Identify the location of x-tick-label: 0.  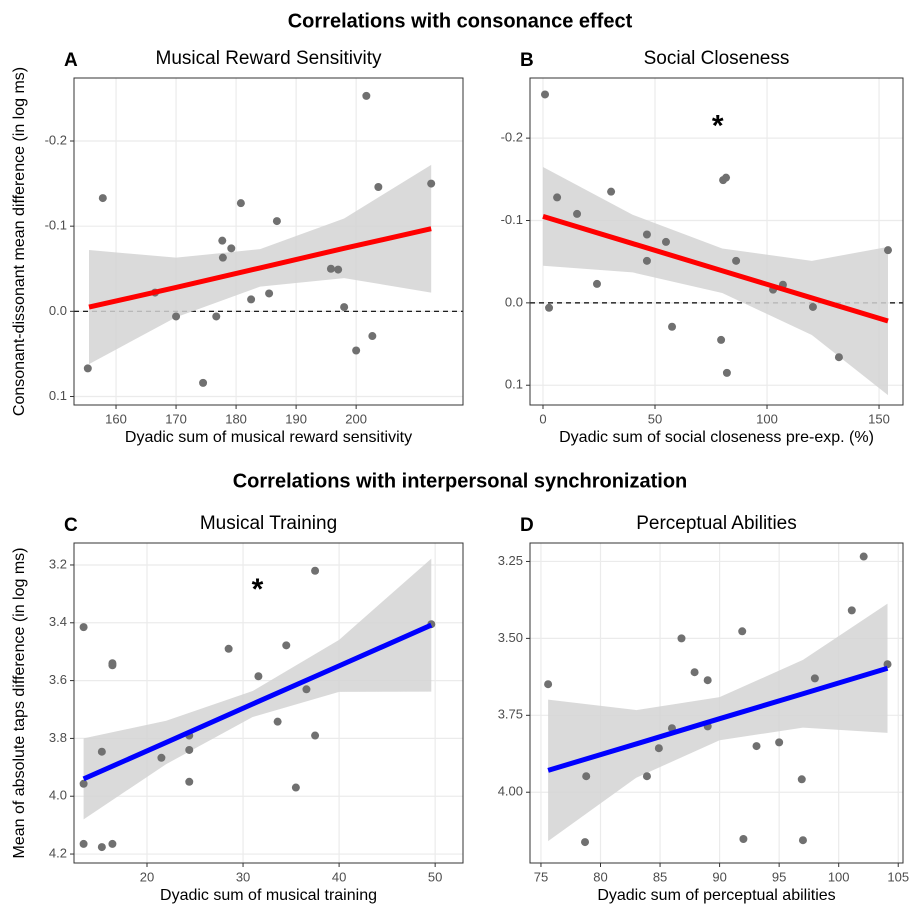
(542, 418).